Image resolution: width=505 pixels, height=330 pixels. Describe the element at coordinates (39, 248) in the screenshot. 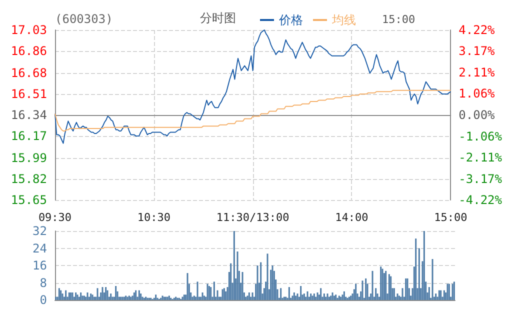

I see `y-tick-label: 24` at that location.